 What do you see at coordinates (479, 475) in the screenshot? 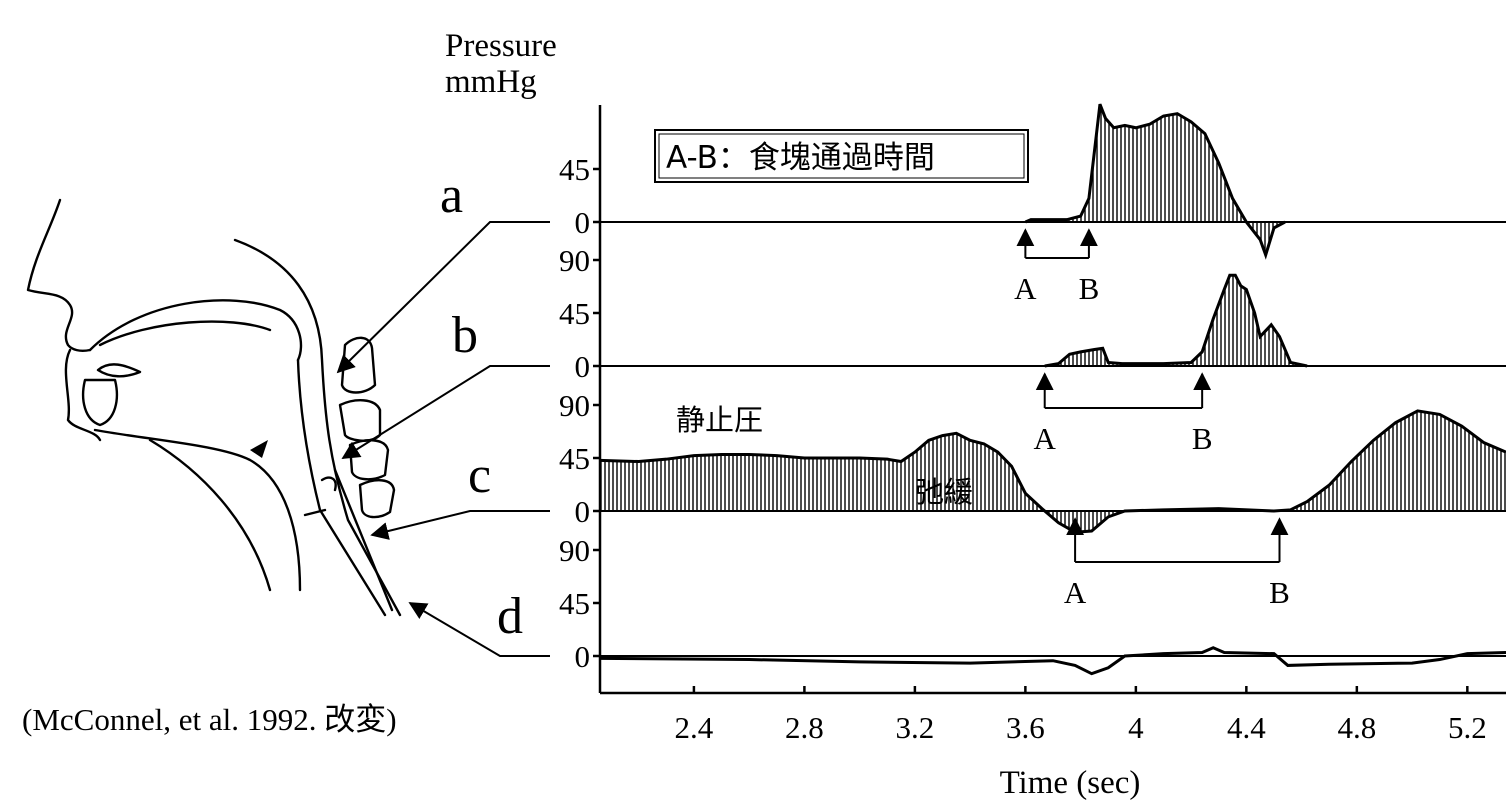
I see `panel-label: c` at bounding box center [479, 475].